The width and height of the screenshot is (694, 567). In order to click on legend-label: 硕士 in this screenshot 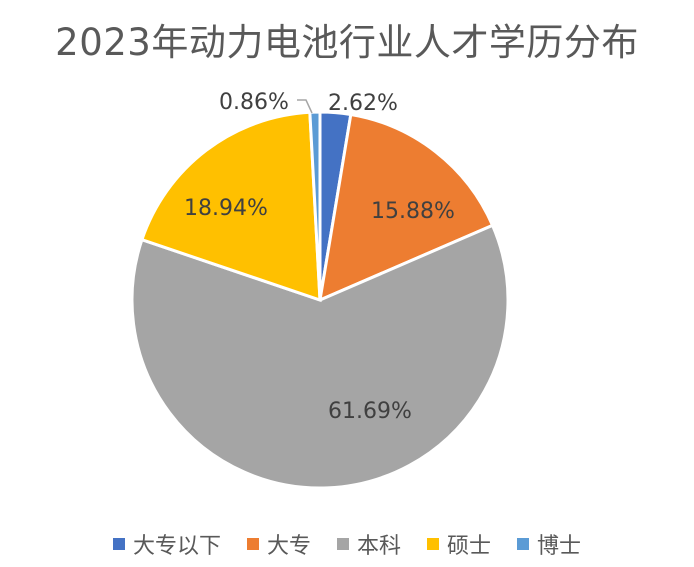, I will do `click(469, 546)`.